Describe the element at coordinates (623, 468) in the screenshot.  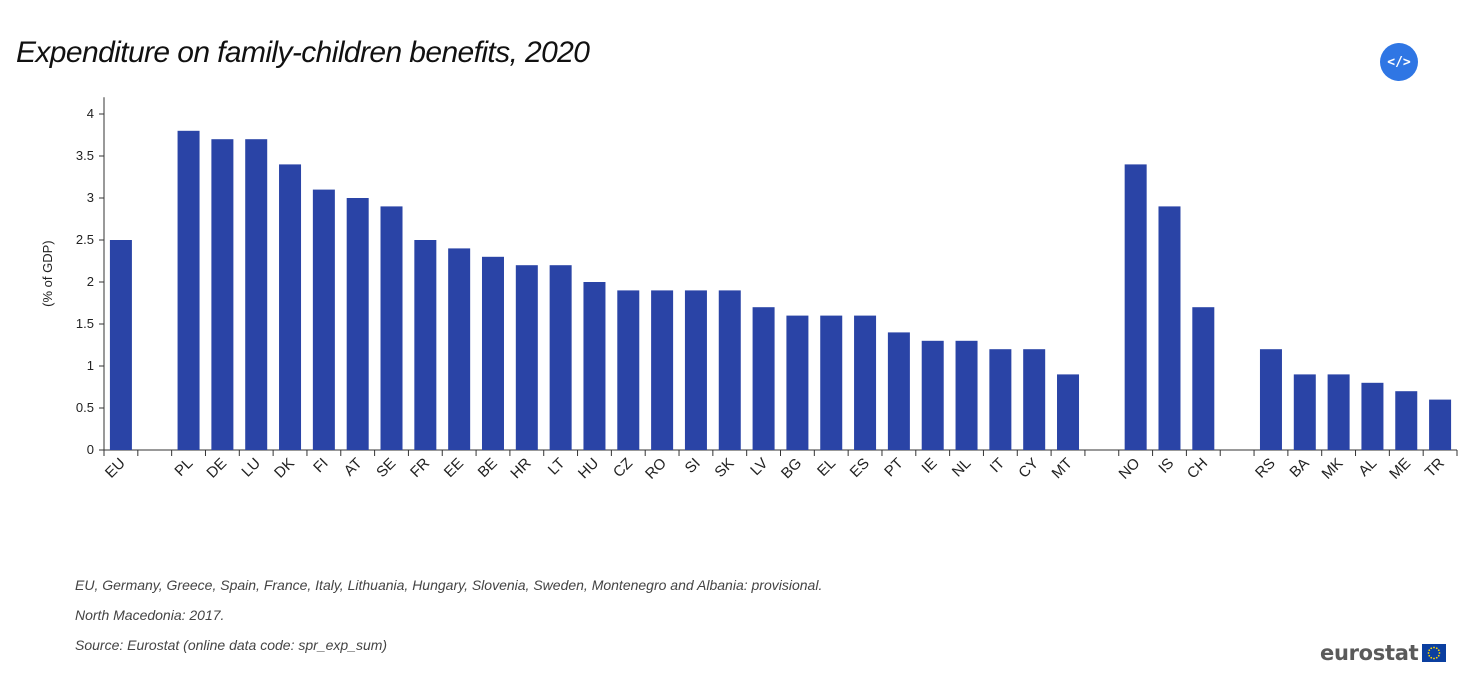
I see `x-tick-label: CZ` at that location.